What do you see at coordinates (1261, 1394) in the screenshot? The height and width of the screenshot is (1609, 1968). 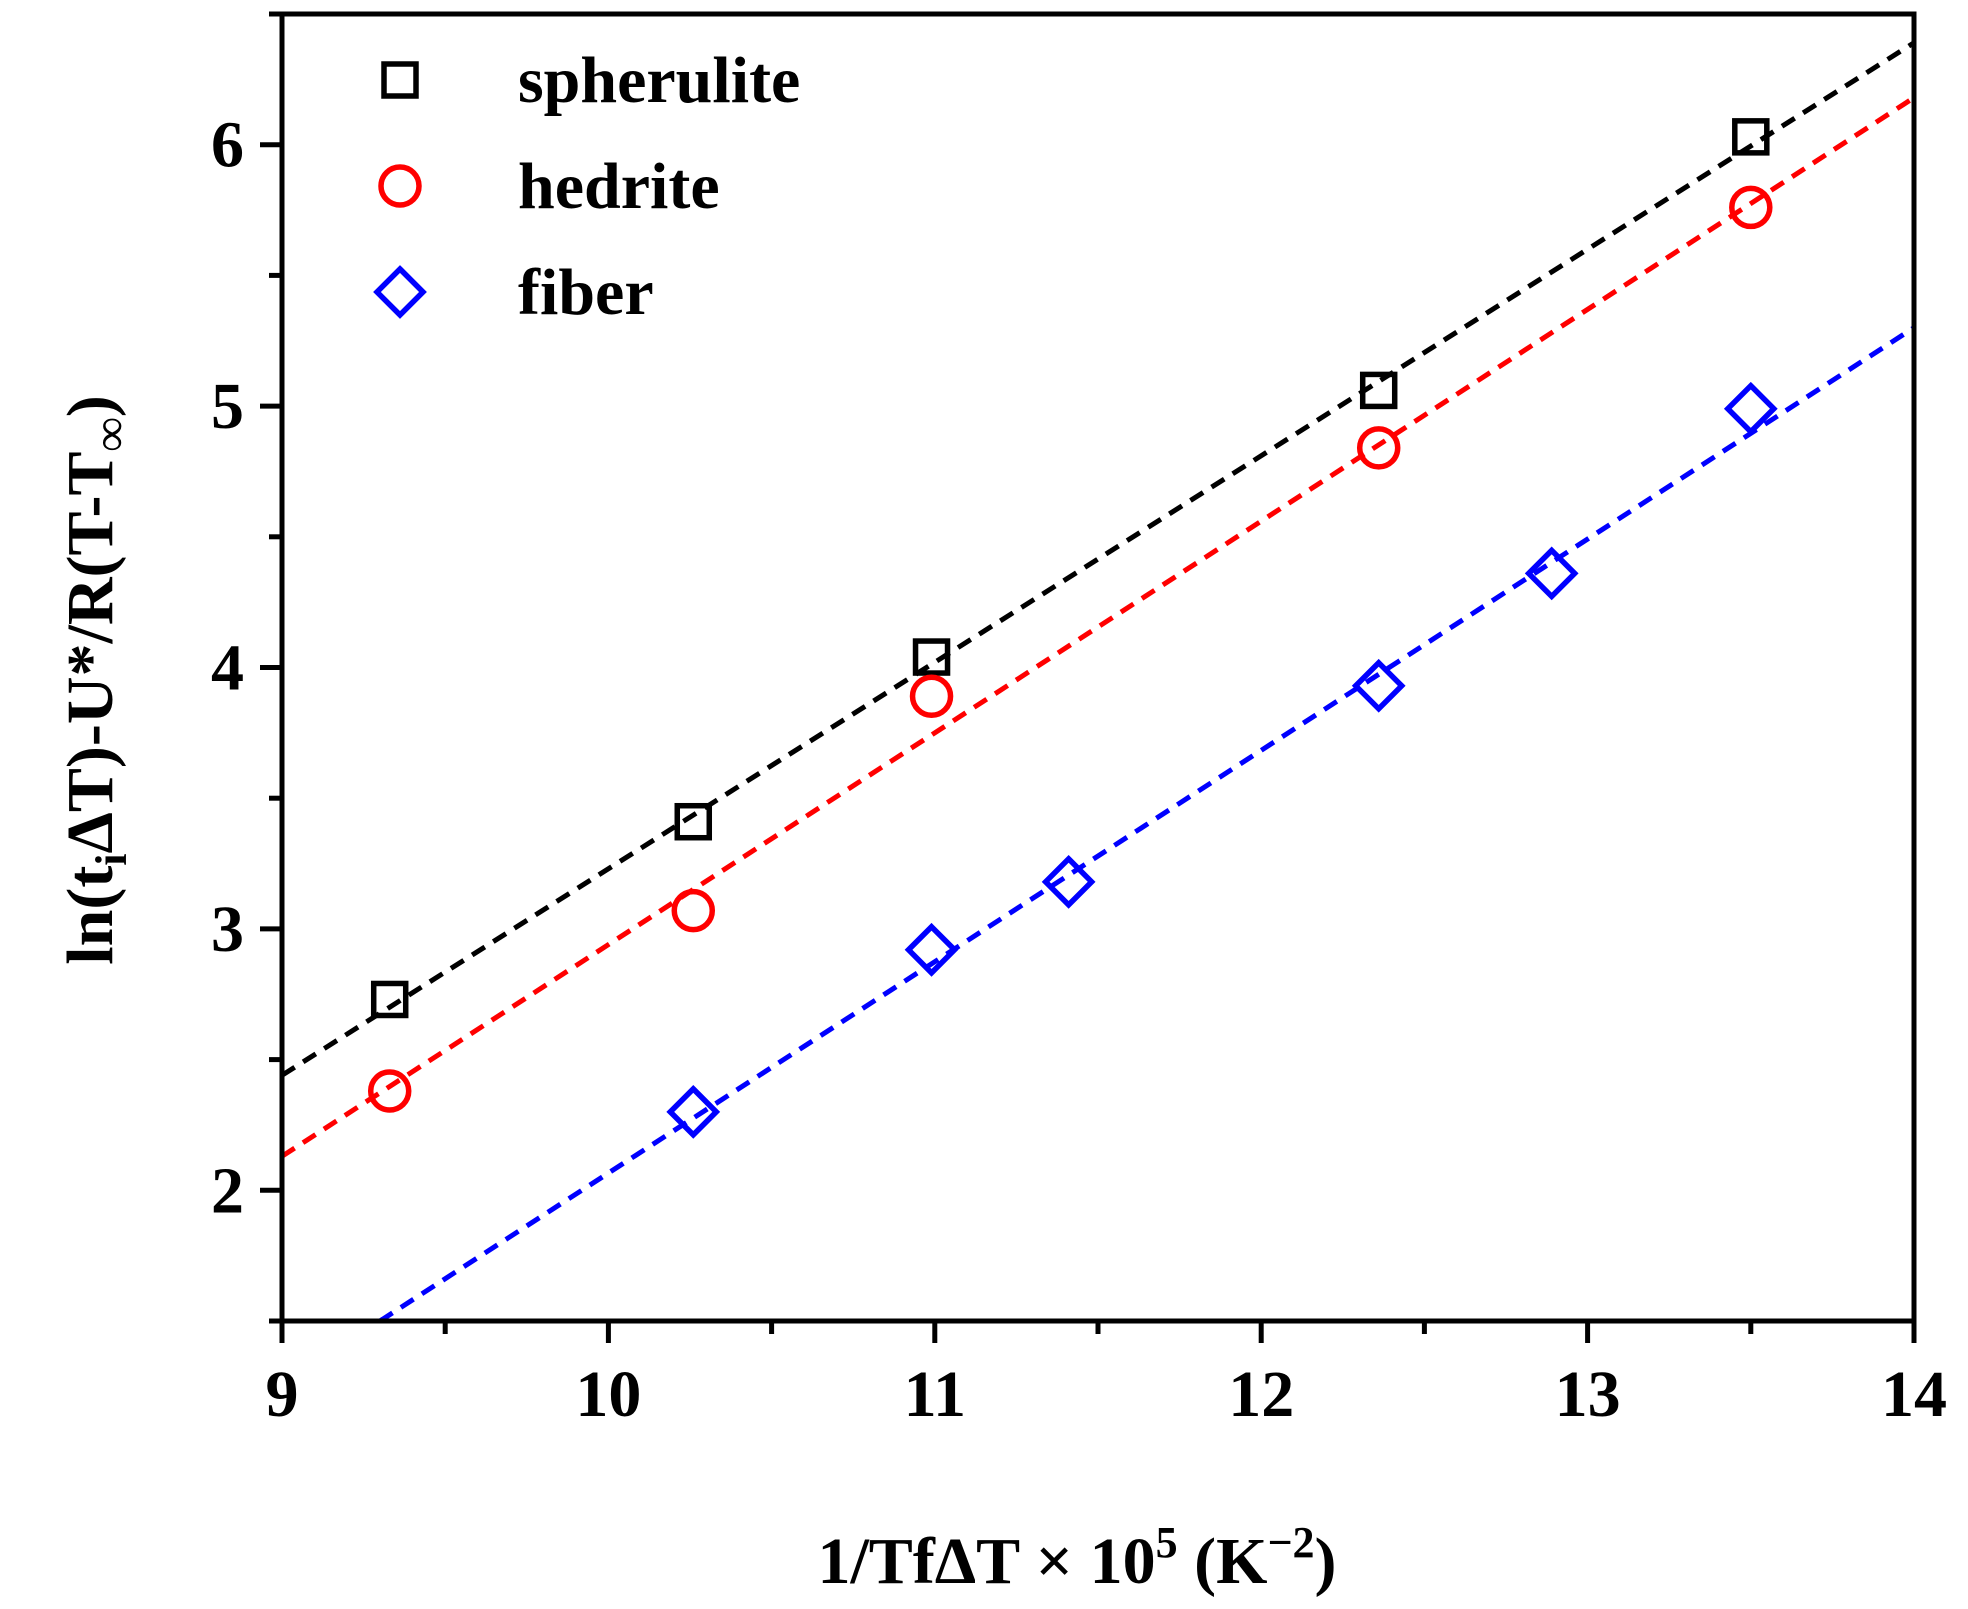 I see `x-tick-label: 12` at bounding box center [1261, 1394].